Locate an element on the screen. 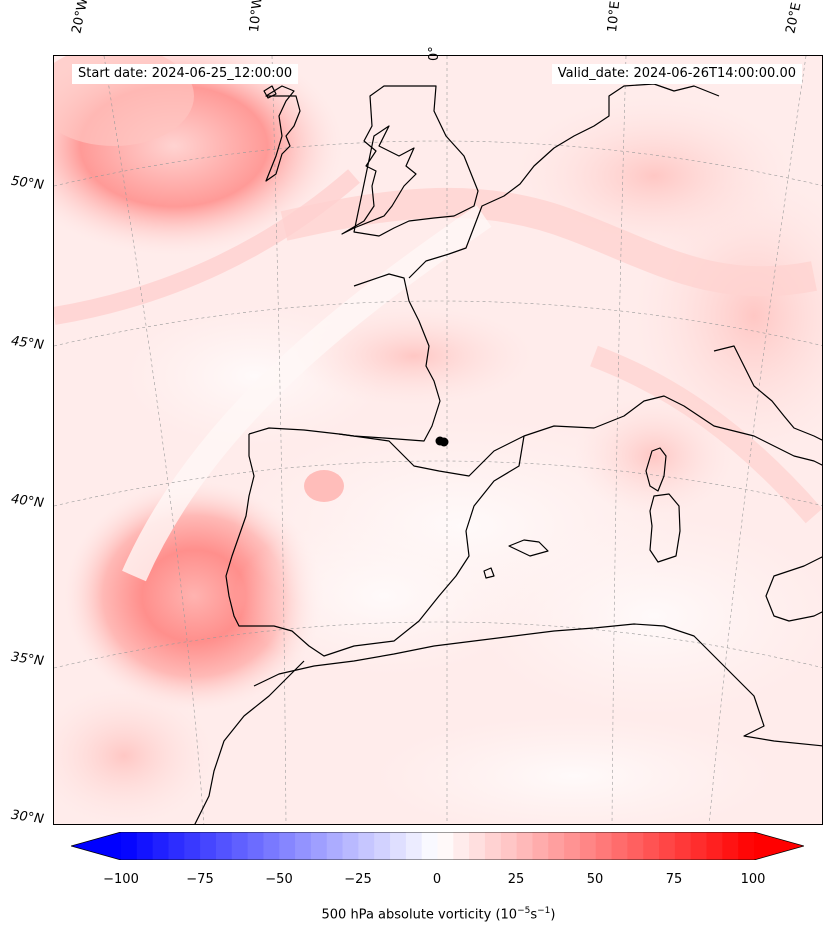  colorbar is located at coordinates (437, 846).